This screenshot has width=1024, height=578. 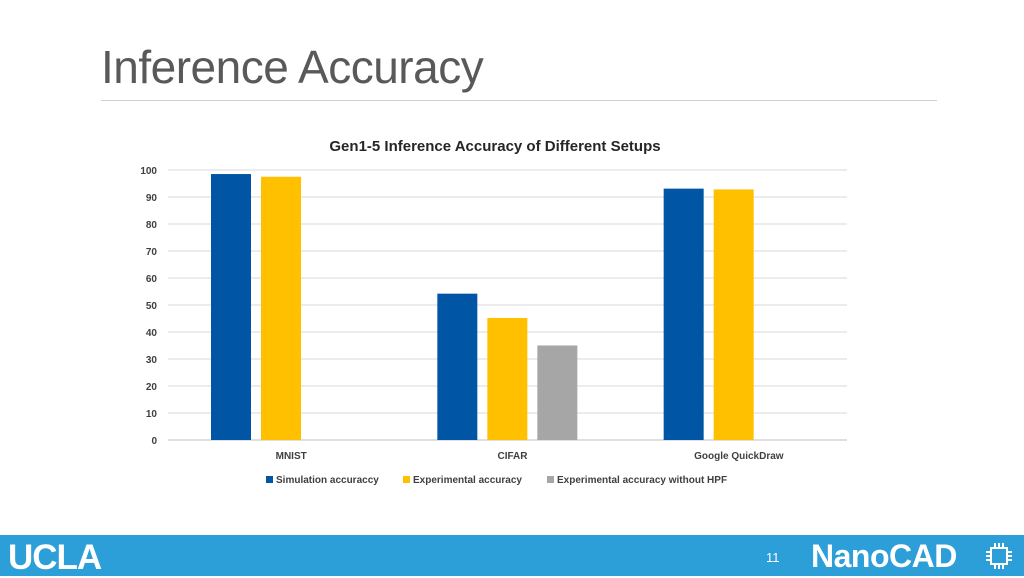 I want to click on y-tick-label: 80, so click(x=152, y=225).